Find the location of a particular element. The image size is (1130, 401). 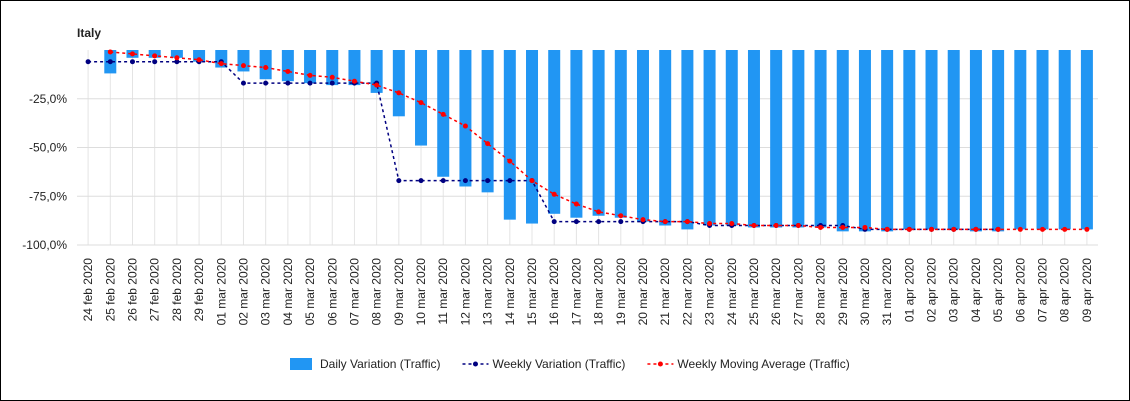

x-tick-label: 08 mar 2020 is located at coordinates (377, 292).